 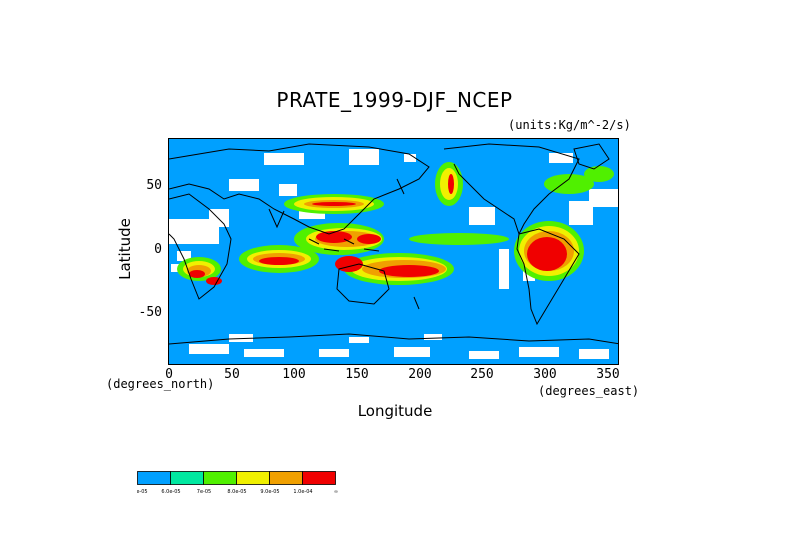 What do you see at coordinates (269, 492) in the screenshot?
I see `colorbar-label: 9.0e-05` at bounding box center [269, 492].